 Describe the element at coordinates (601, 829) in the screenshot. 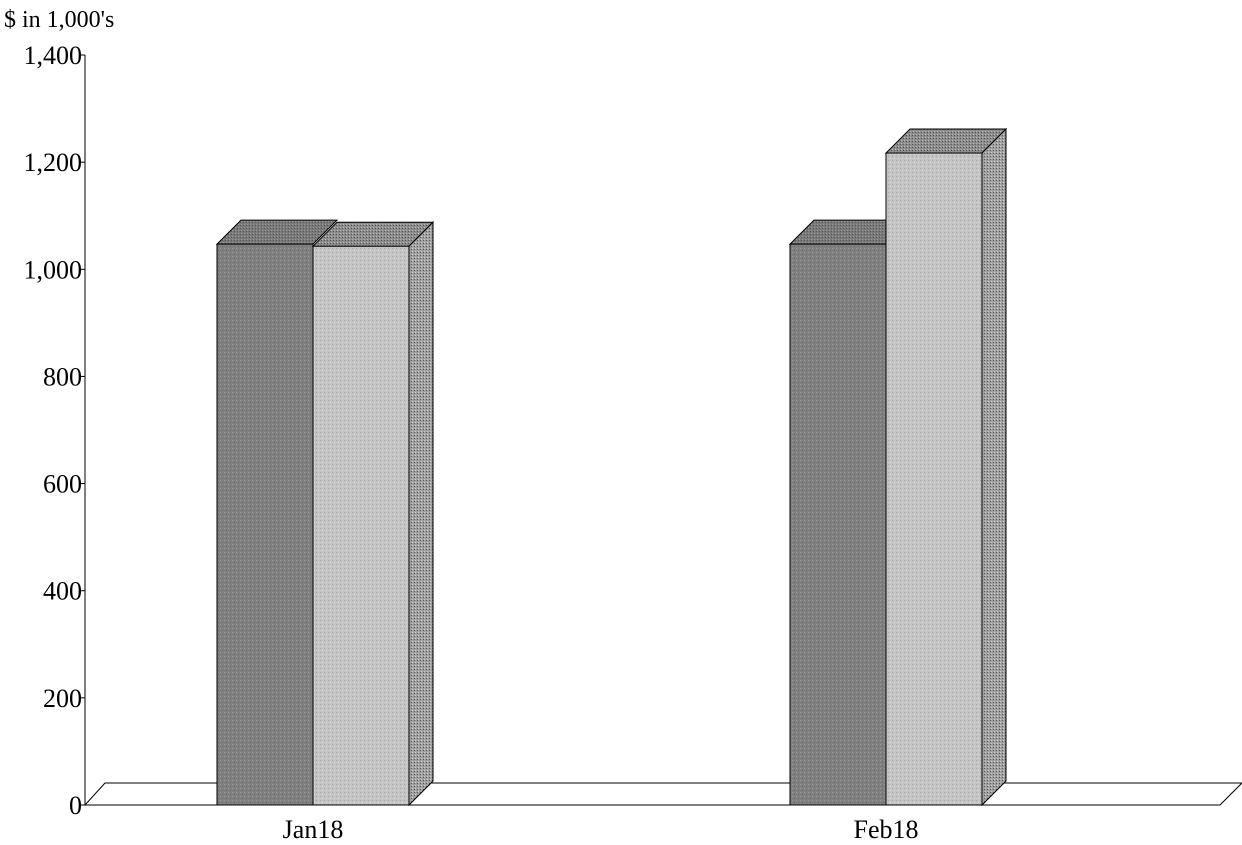

I see `x-axis: Jan18 Feb18` at that location.